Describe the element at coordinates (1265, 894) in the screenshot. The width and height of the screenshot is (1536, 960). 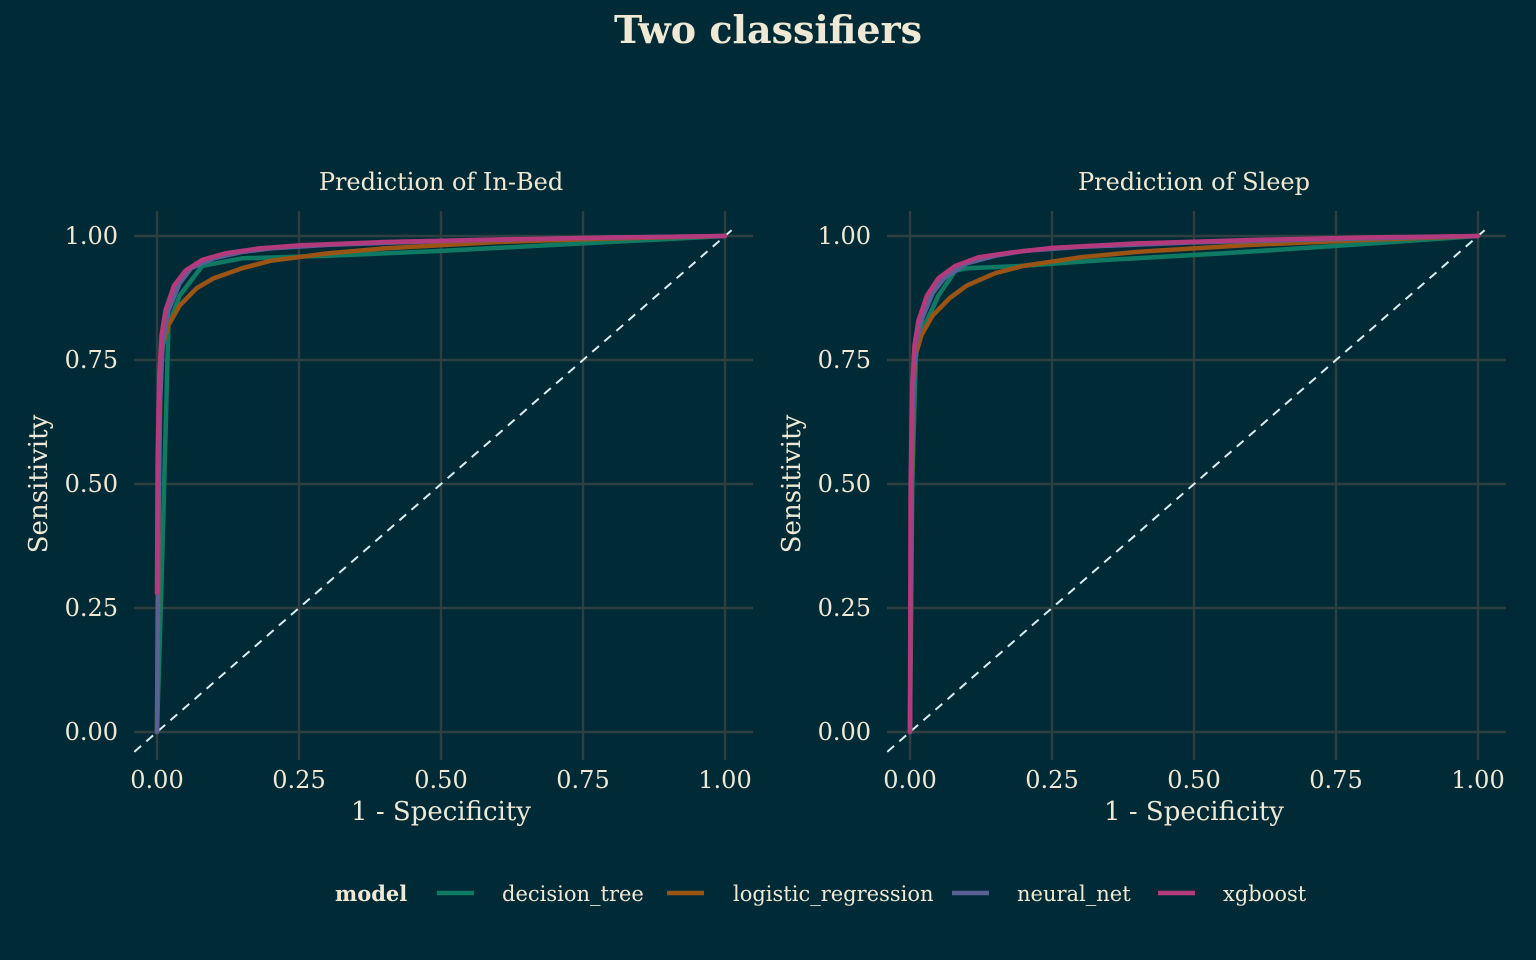
I see `legend-label: xgboost` at that location.